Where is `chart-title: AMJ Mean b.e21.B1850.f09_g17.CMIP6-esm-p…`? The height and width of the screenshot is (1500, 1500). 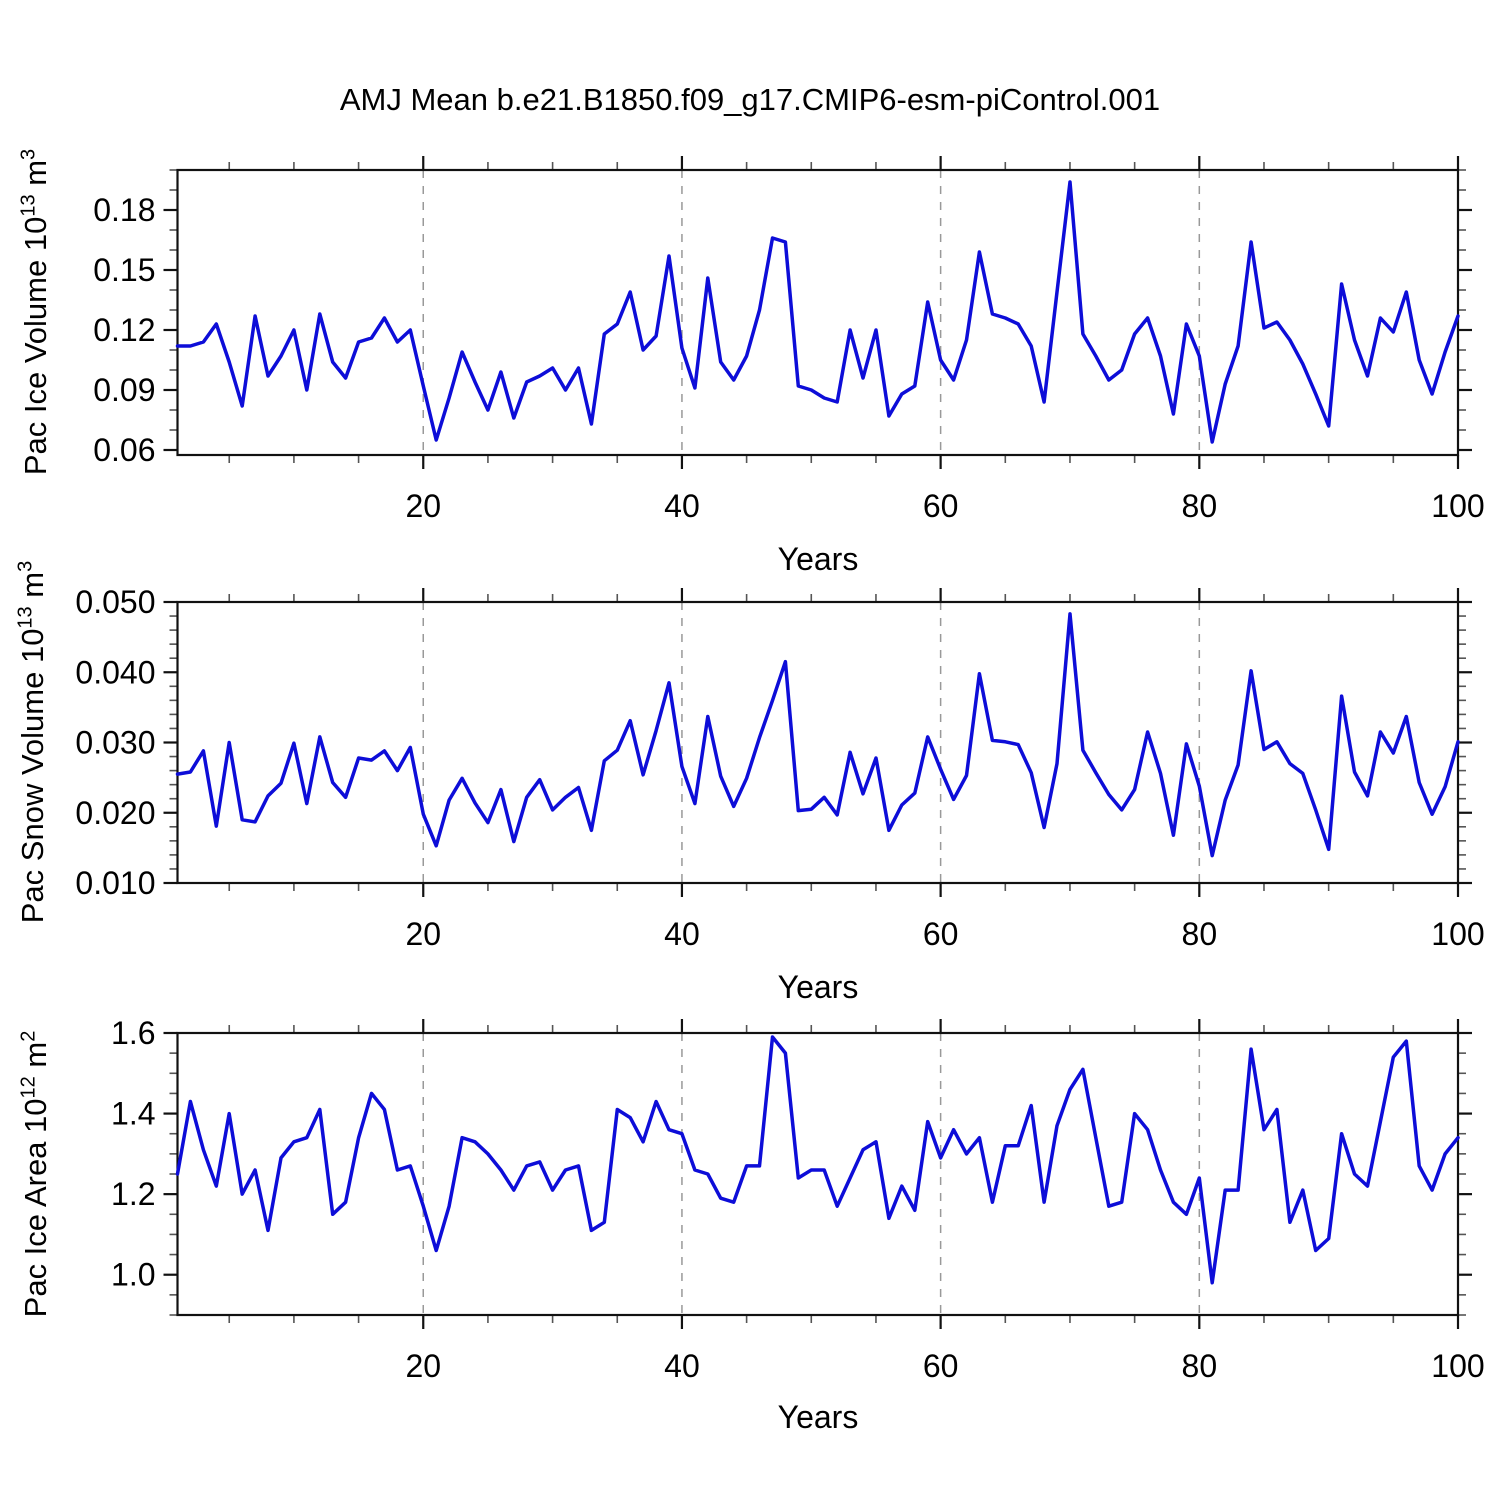
chart-title: AMJ Mean b.e21.B1850.f09_g17.CMIP6-esm-p… is located at coordinates (750, 99).